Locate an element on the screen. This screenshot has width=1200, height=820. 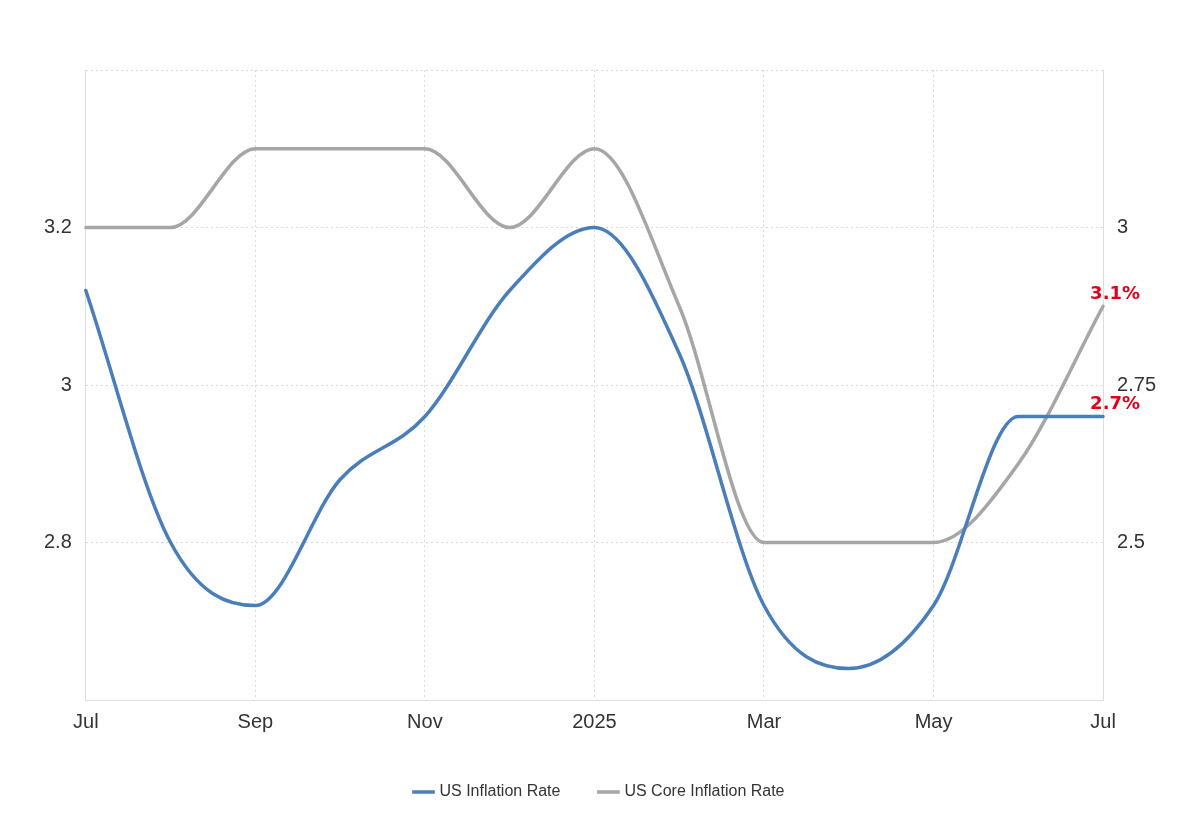
x-tick-label: 2025 is located at coordinates (594, 720).